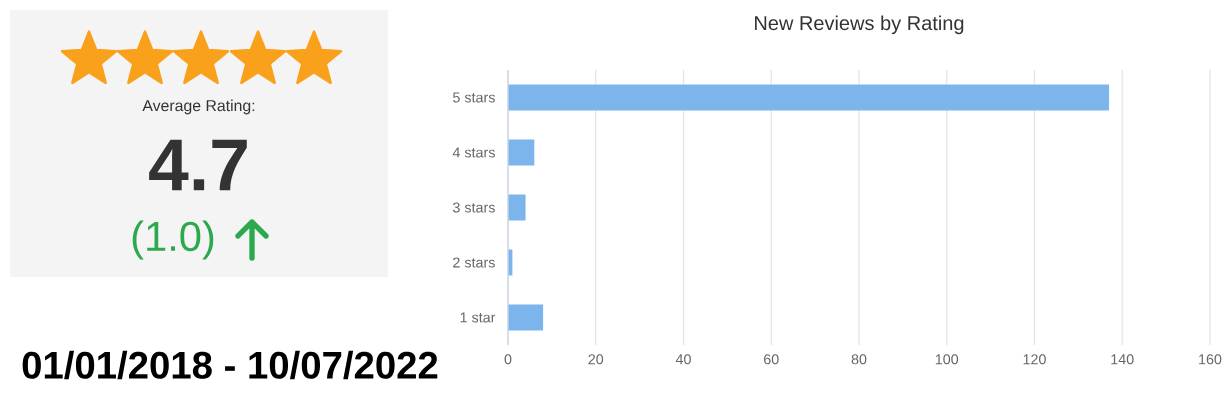 The height and width of the screenshot is (415, 1222). Describe the element at coordinates (474, 262) in the screenshot. I see `y-tick-label: 2 stars` at that location.